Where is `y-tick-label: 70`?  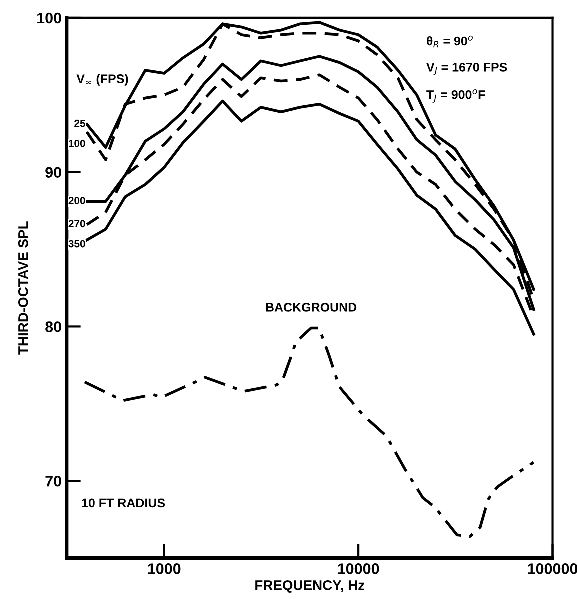 y-tick-label: 70 is located at coordinates (54, 481).